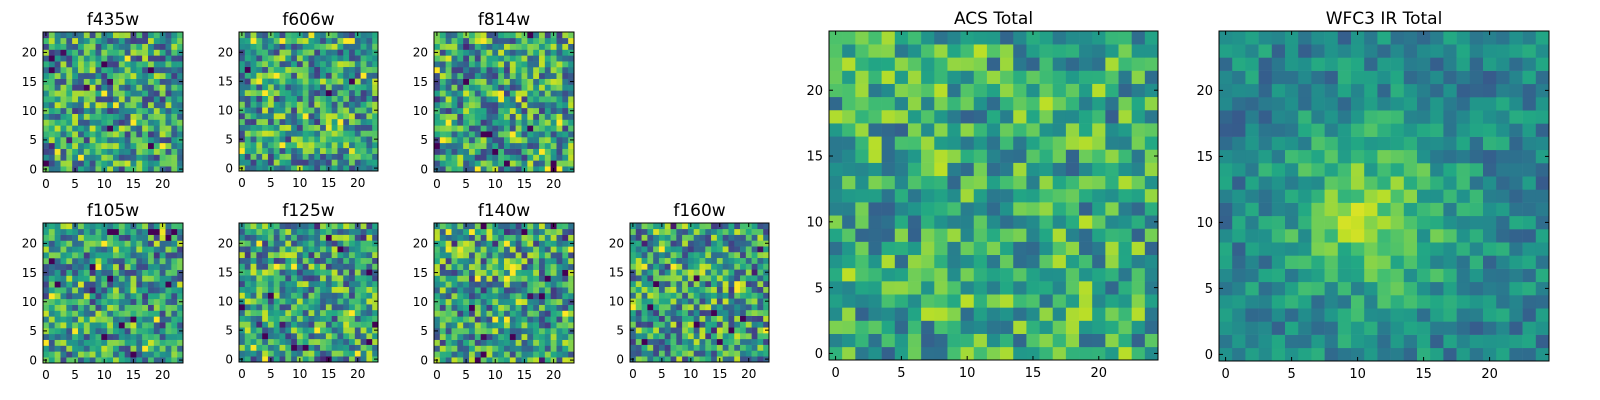 The height and width of the screenshot is (400, 1600). Describe the element at coordinates (420, 273) in the screenshot. I see `y-tick-label: 15` at that location.